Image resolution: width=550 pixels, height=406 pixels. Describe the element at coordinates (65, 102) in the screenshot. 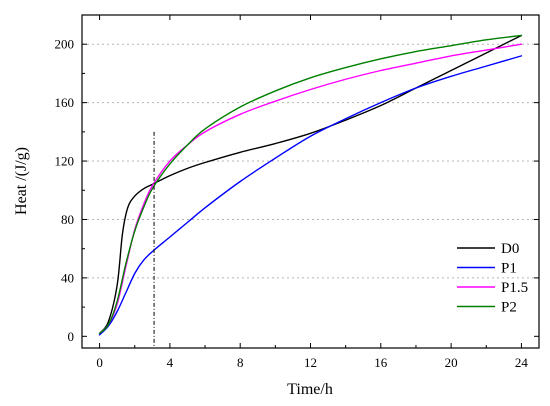

I see `y-tick-label: 160` at that location.